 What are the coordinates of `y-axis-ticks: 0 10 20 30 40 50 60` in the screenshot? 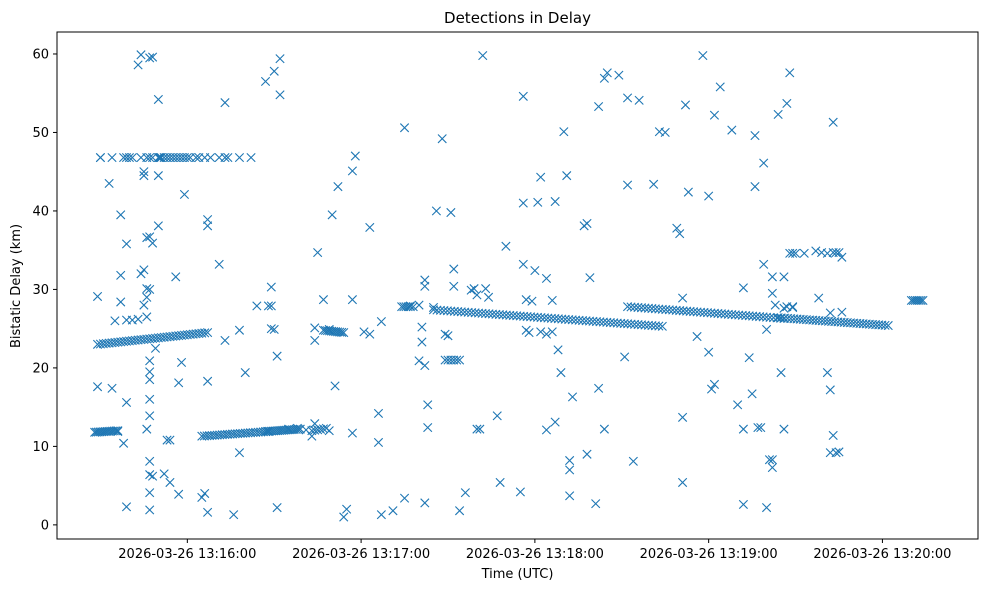 It's located at (44, 290).